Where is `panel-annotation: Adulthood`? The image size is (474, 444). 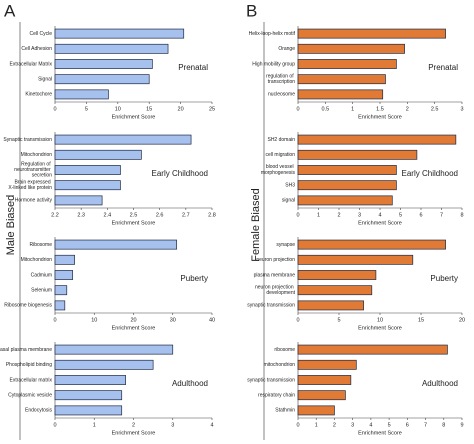
panel-annotation: Adulthood is located at coordinates (190, 383).